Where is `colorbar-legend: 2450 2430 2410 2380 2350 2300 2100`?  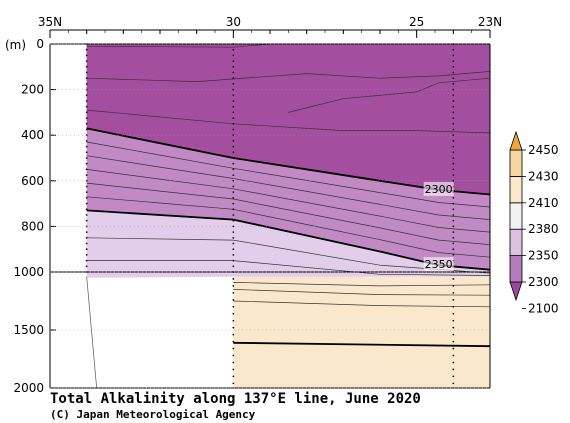 colorbar-legend: 2450 2430 2410 2380 2350 2300 2100 is located at coordinates (534, 222).